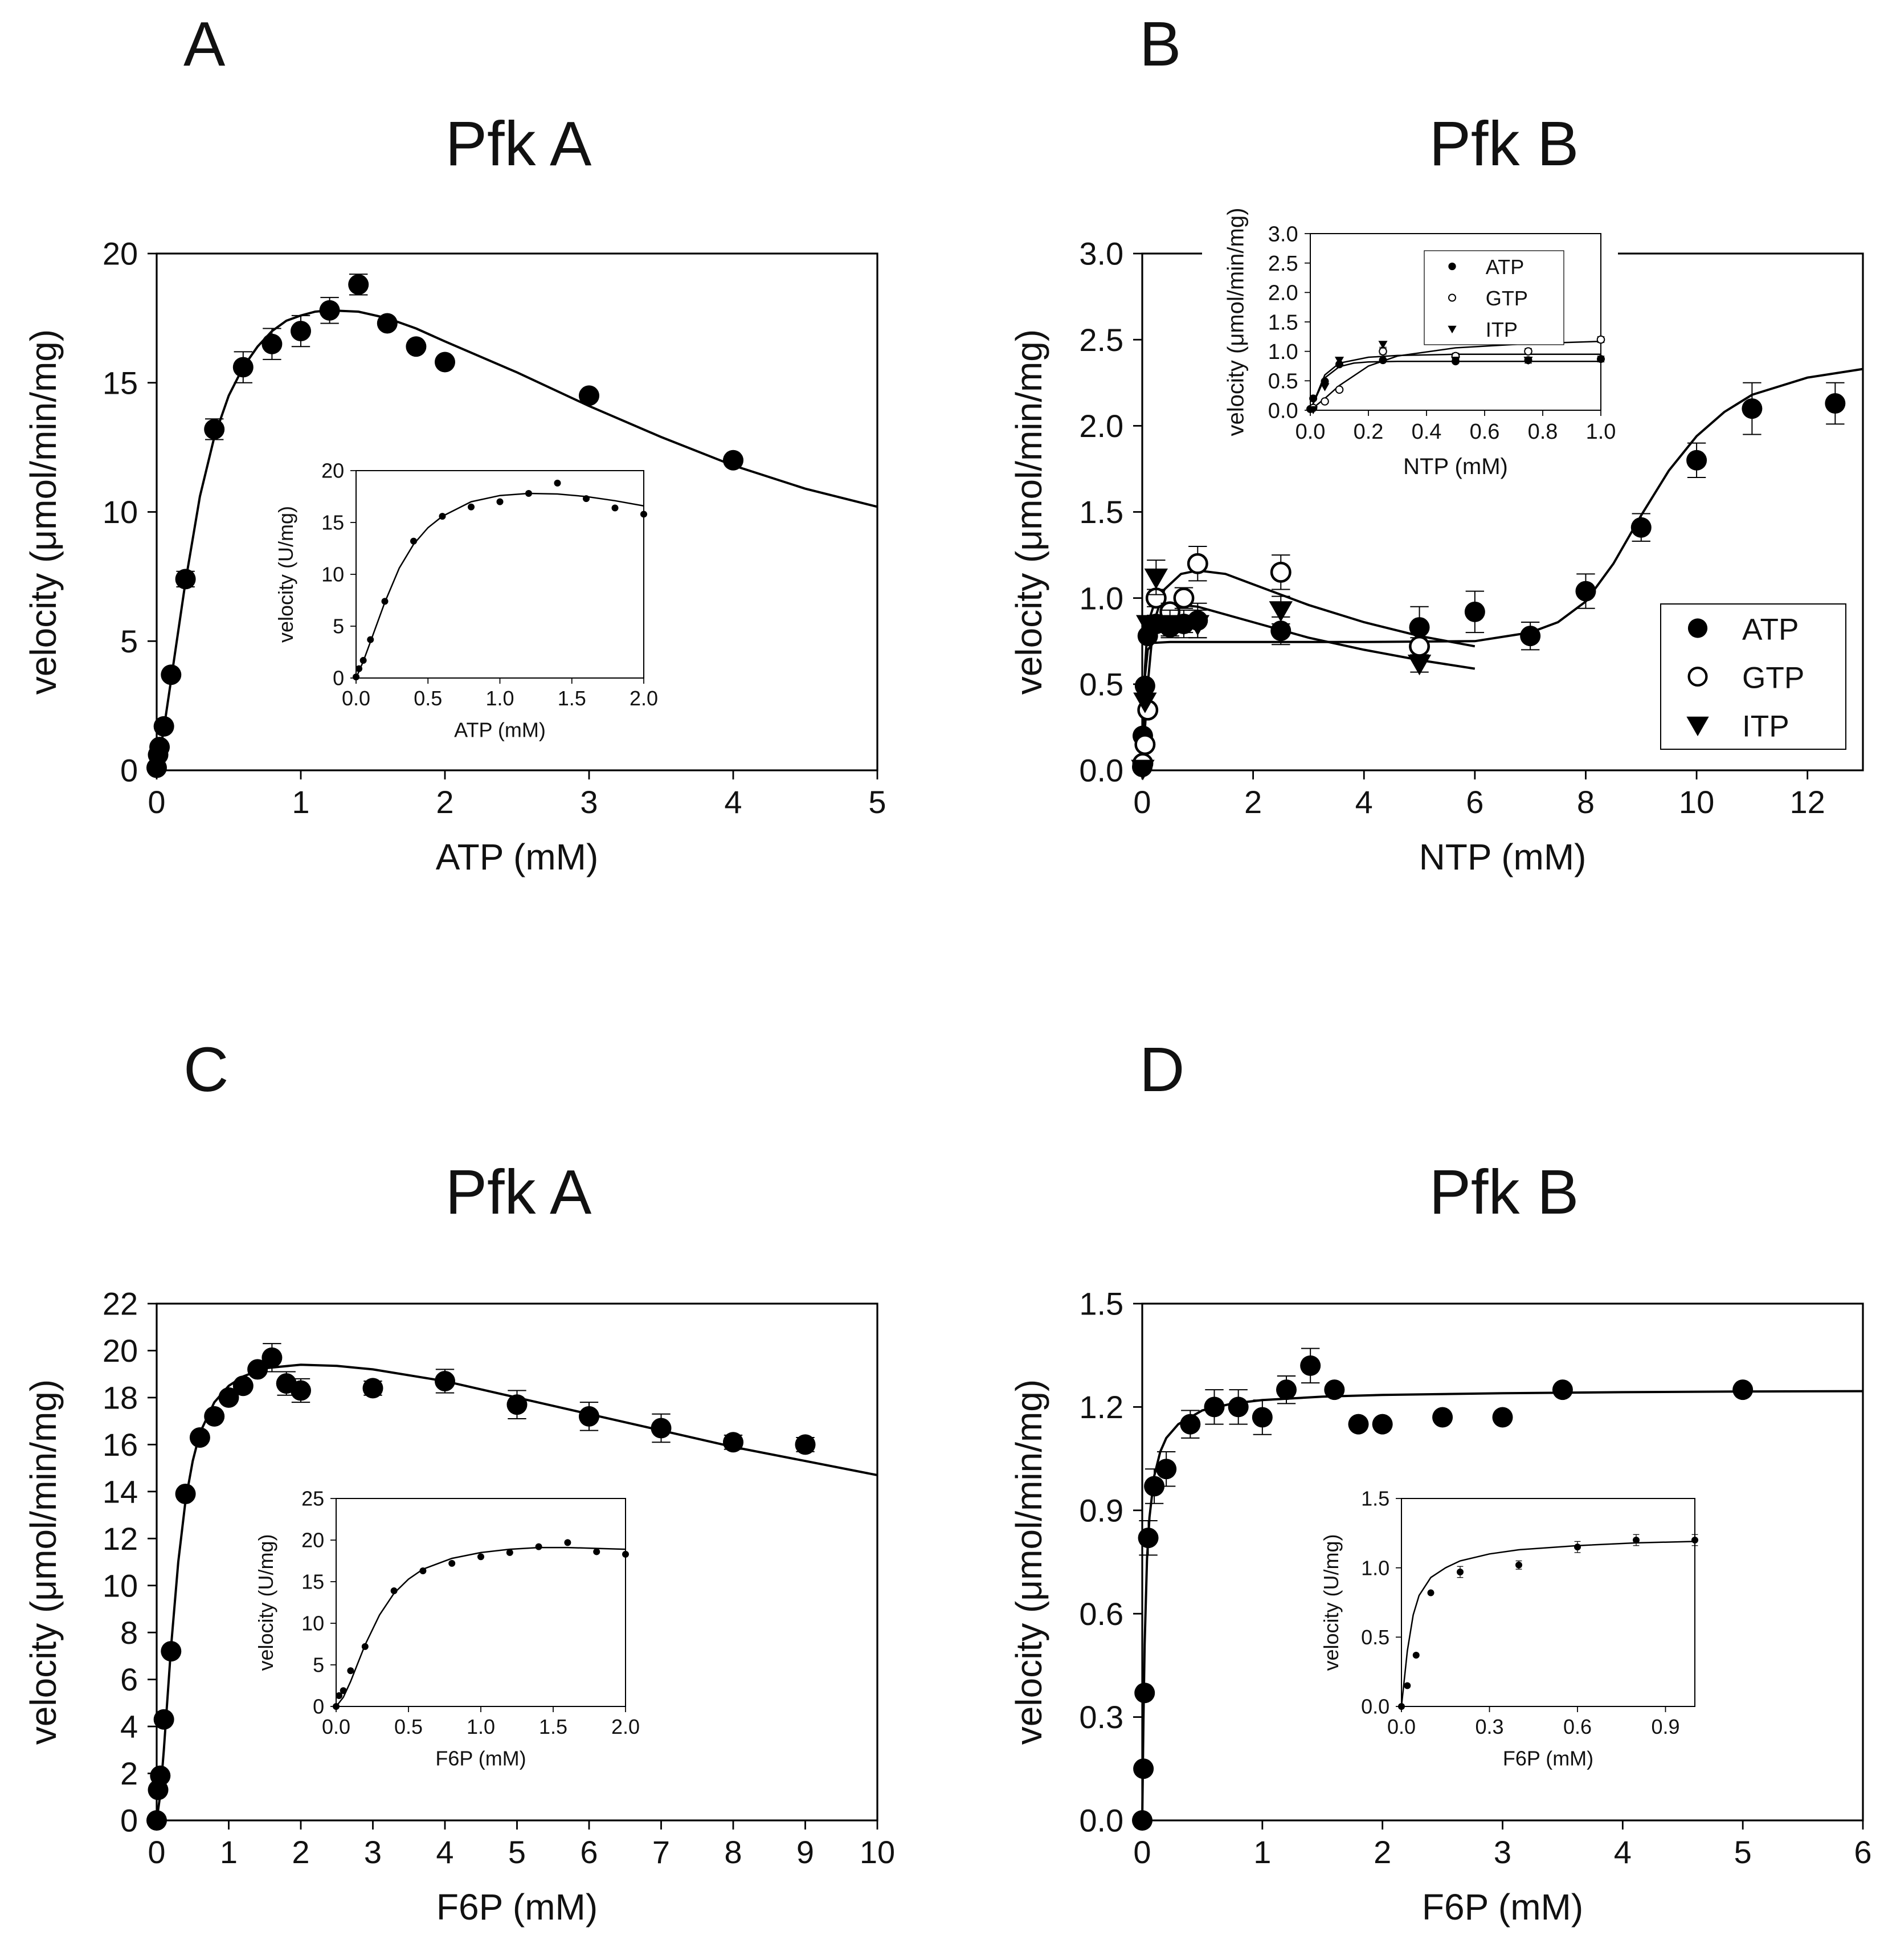 The image size is (1880, 1960). I want to click on chart-a-y-tick-label: 10, so click(120, 512).